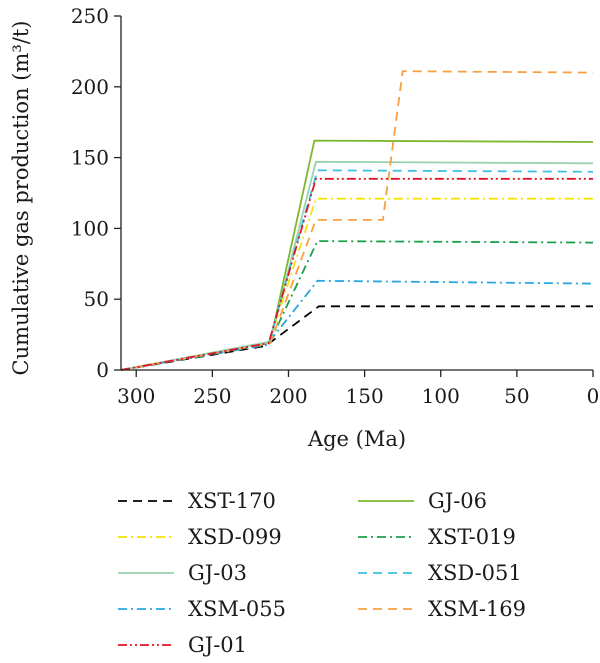  What do you see at coordinates (288, 396) in the screenshot?
I see `x-tick-label: 200` at bounding box center [288, 396].